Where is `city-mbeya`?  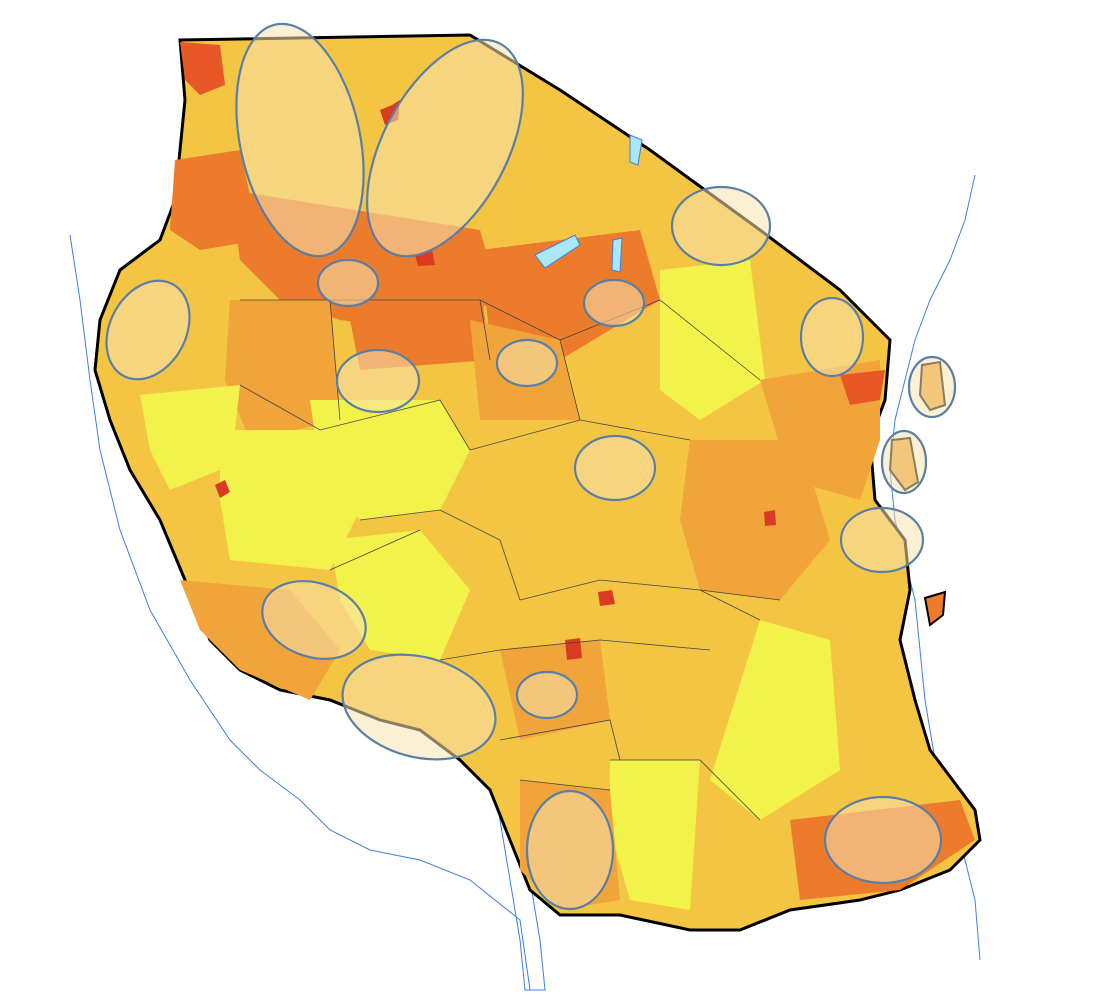
city-mbeya is located at coordinates (573, 649).